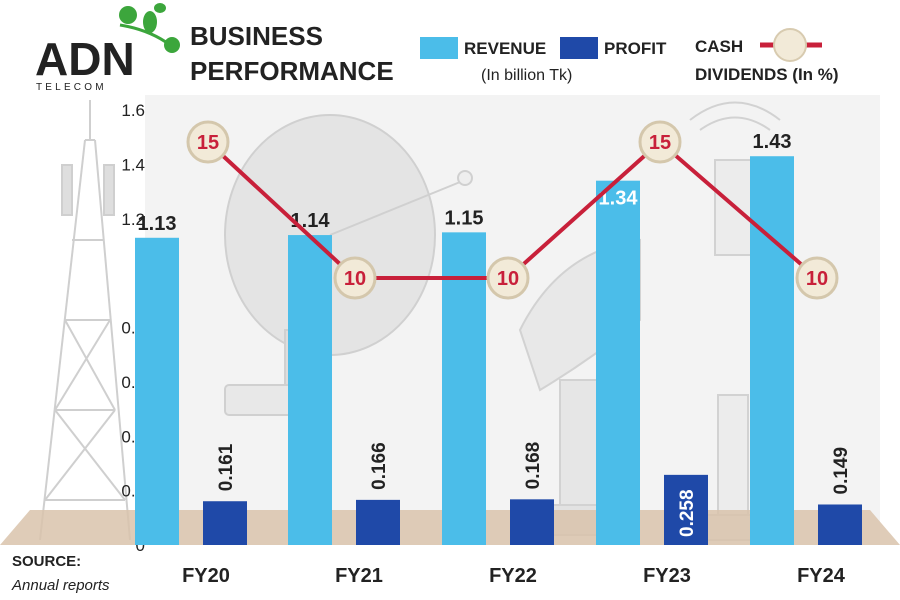 The width and height of the screenshot is (900, 600). What do you see at coordinates (226, 467) in the screenshot?
I see `profit-value-label: 0.161` at bounding box center [226, 467].